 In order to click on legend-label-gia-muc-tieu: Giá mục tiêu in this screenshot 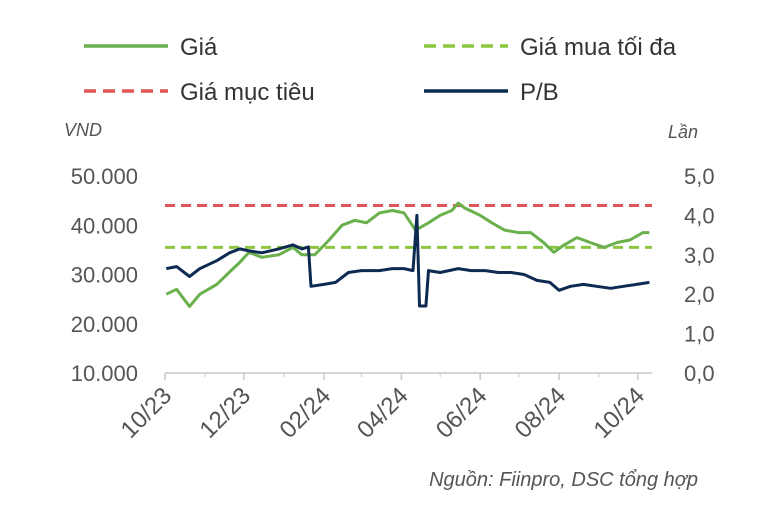, I will do `click(247, 92)`.